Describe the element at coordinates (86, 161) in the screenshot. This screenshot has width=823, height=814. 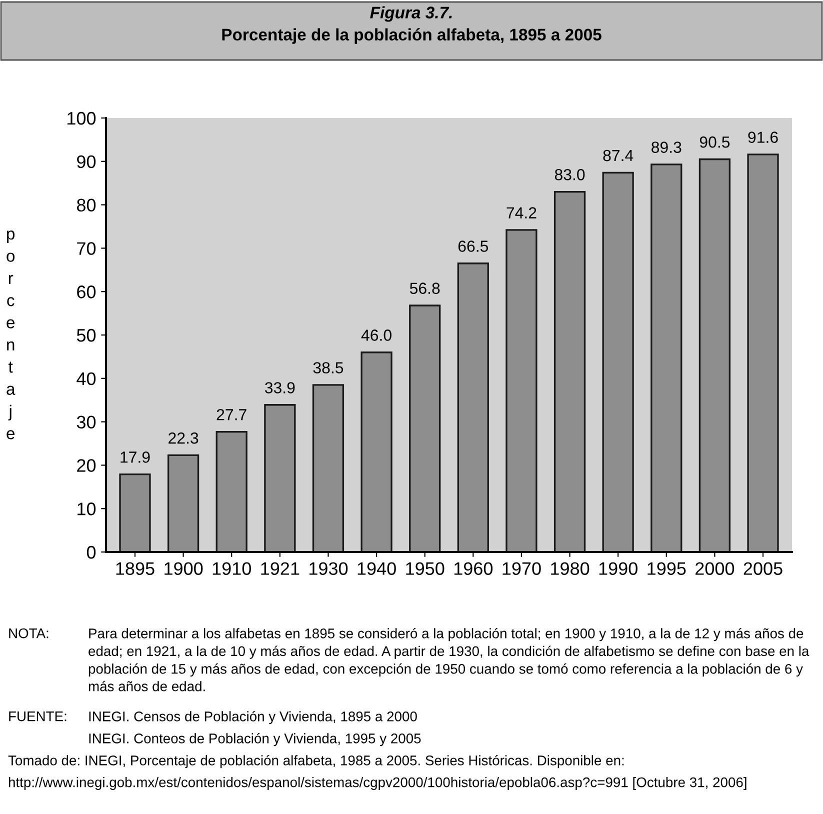
I see `y-tick-label: 90` at that location.